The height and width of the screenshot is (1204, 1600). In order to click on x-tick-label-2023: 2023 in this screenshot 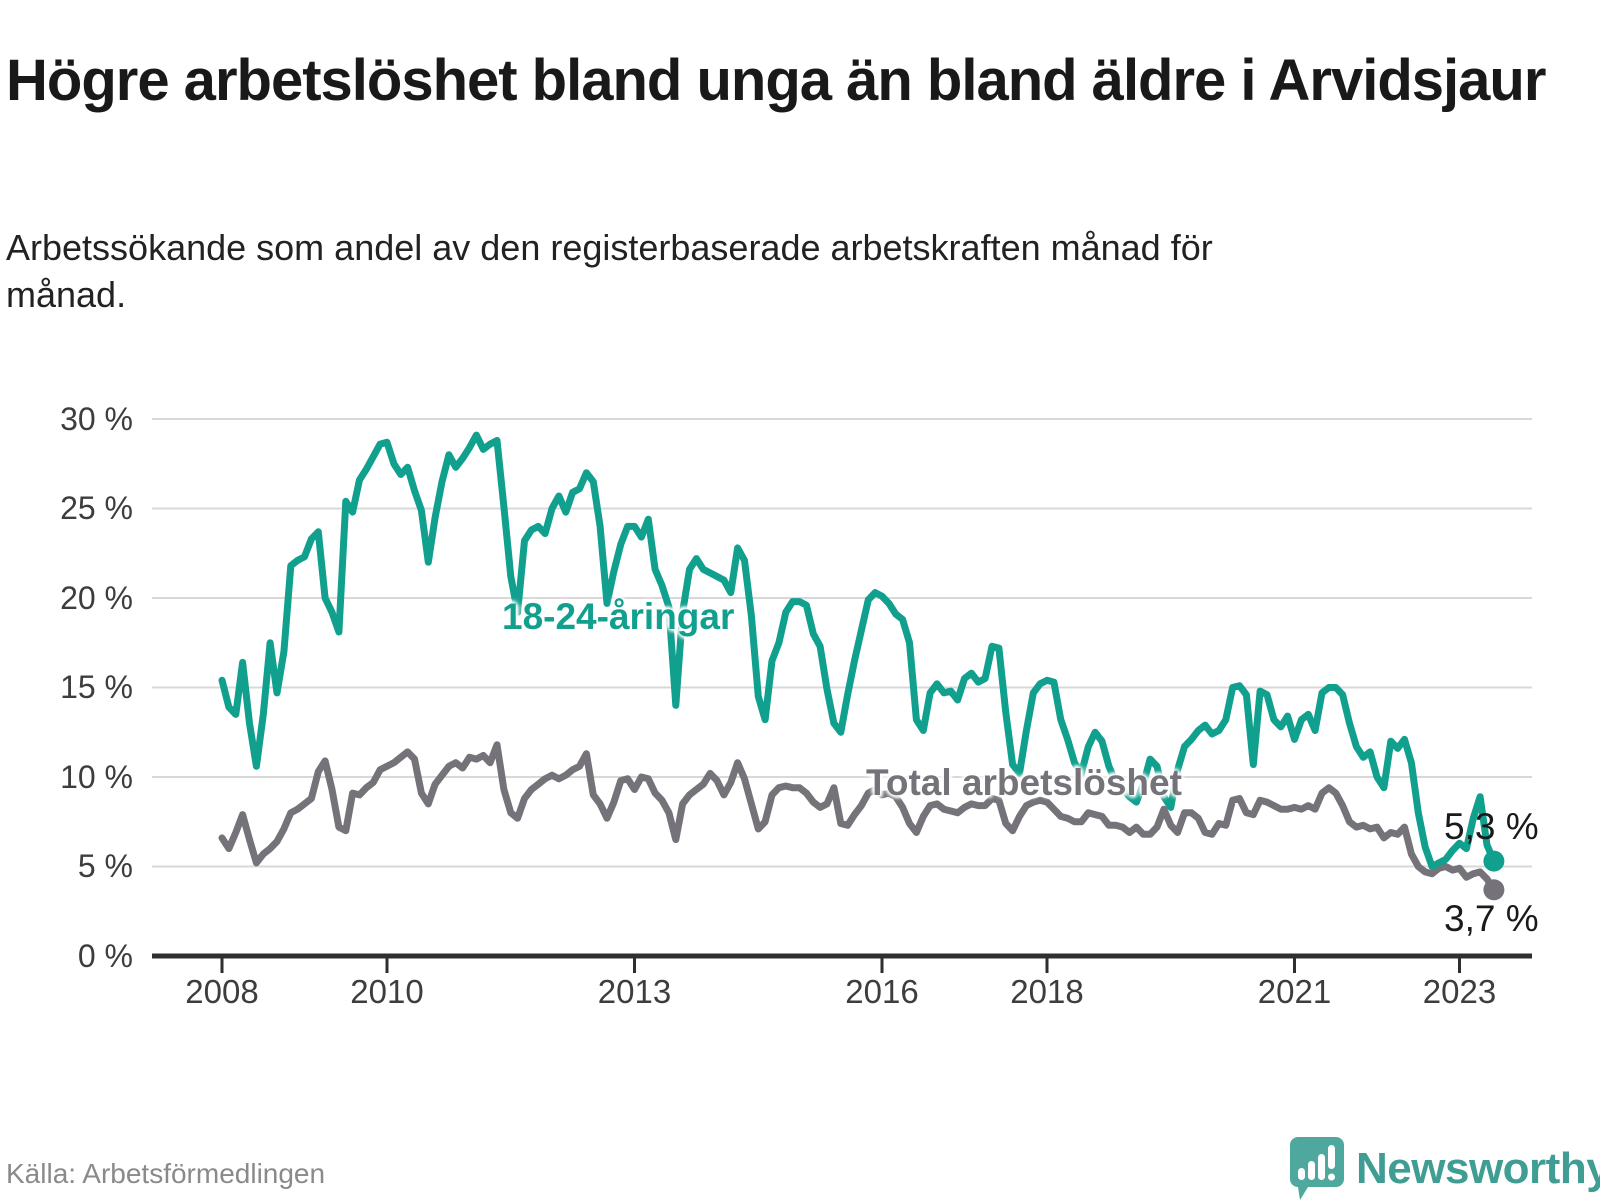, I will do `click(1459, 991)`.